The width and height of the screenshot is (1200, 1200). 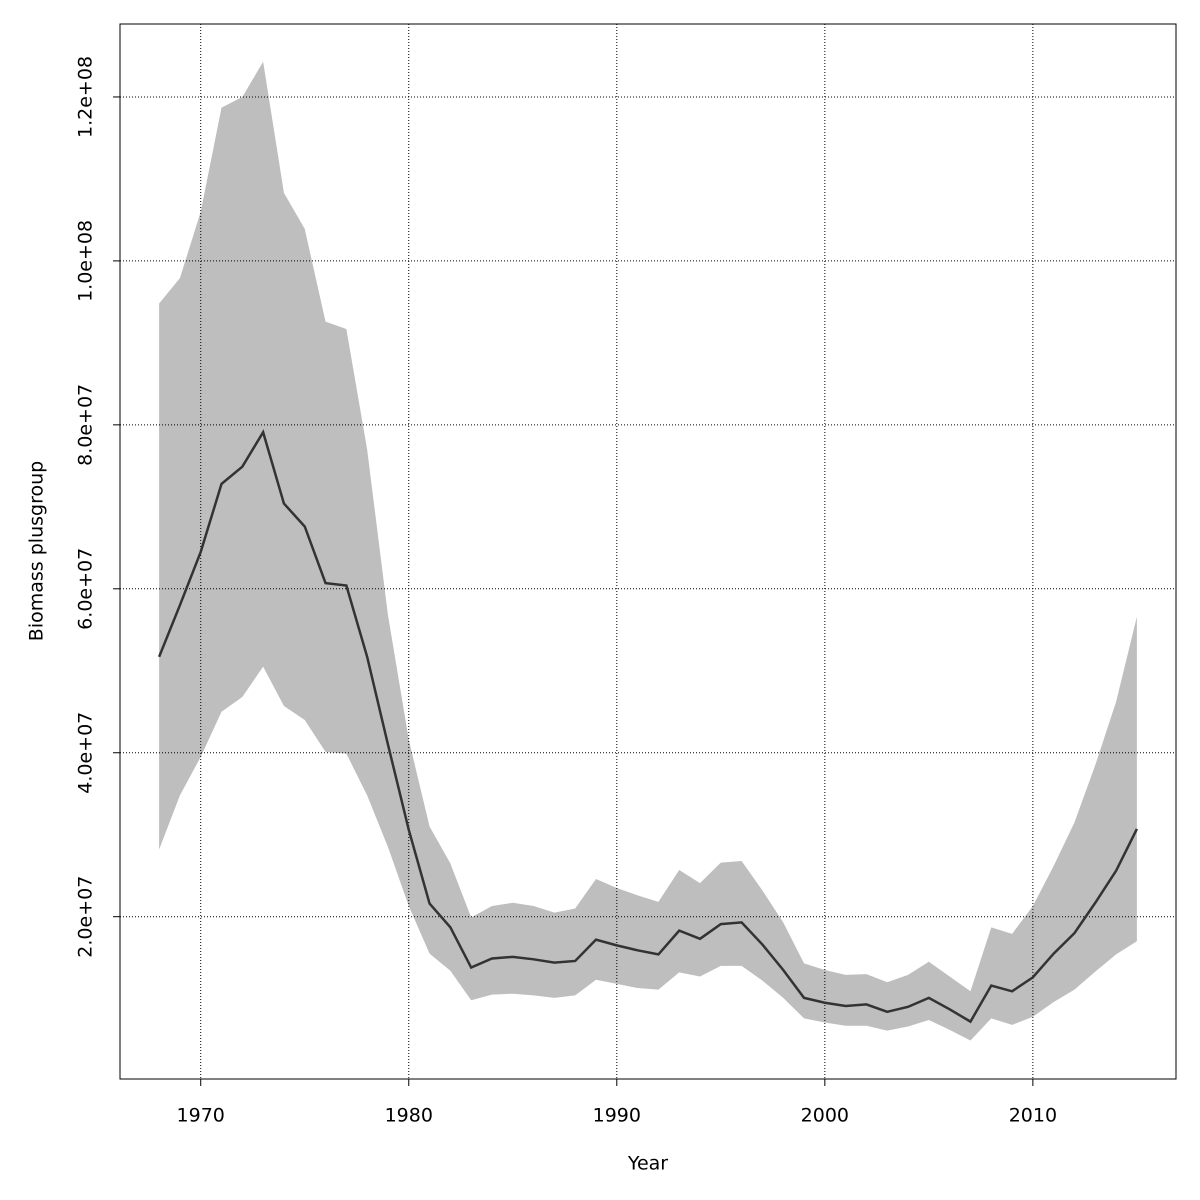 What do you see at coordinates (37, 551) in the screenshot?
I see `y-axis-title: Biomass plusgroup` at bounding box center [37, 551].